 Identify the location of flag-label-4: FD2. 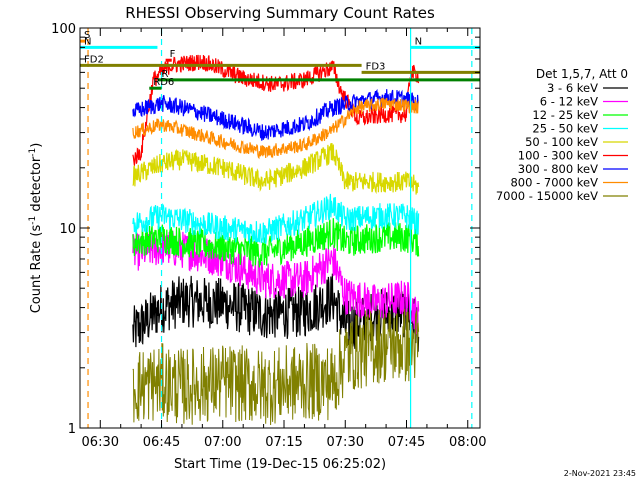
(94, 59).